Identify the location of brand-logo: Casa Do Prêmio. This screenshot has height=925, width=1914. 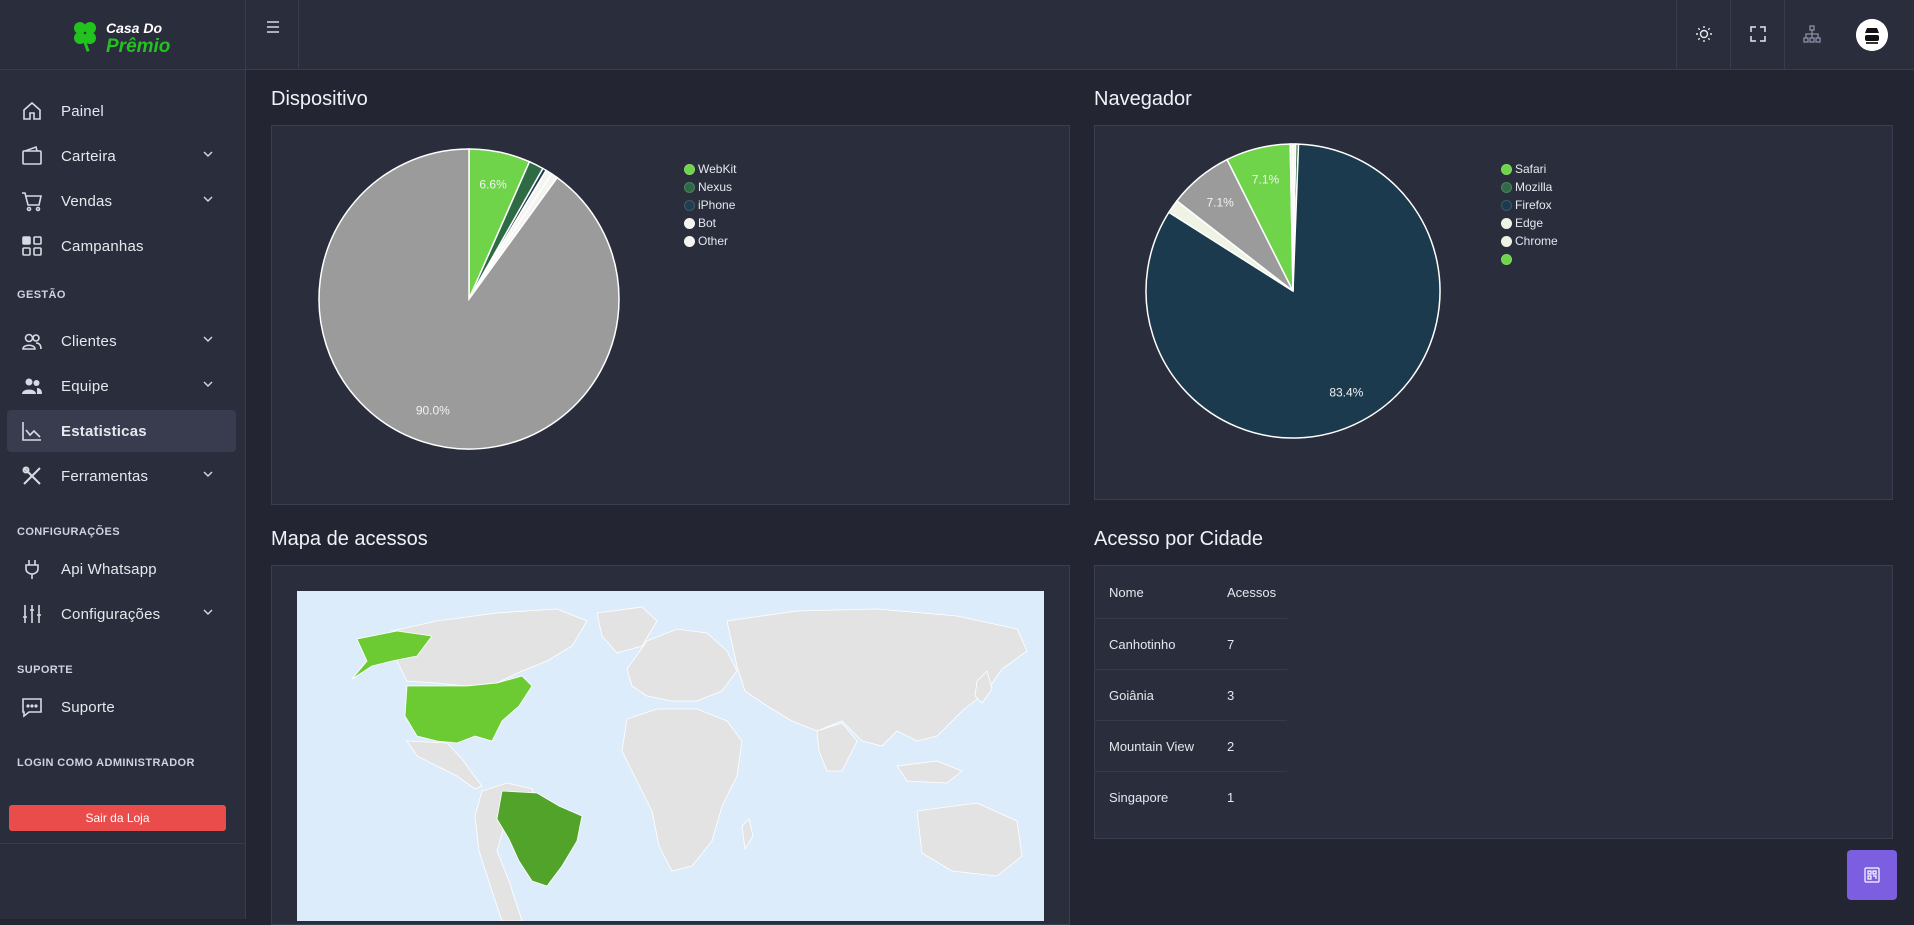
(123, 35).